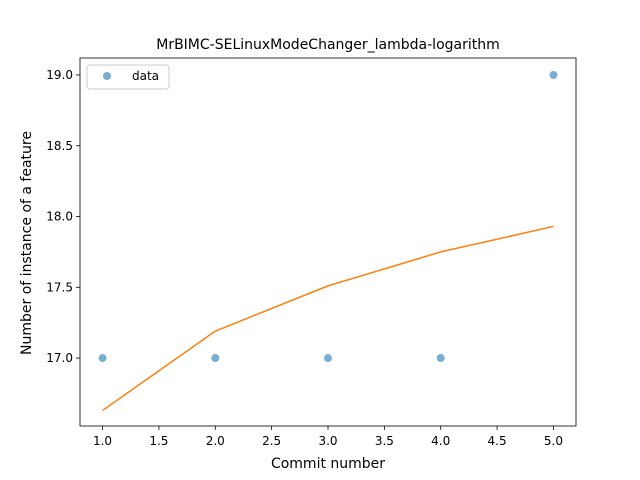 Image resolution: width=640 pixels, height=480 pixels. I want to click on x-tick-label: 1.5, so click(158, 441).